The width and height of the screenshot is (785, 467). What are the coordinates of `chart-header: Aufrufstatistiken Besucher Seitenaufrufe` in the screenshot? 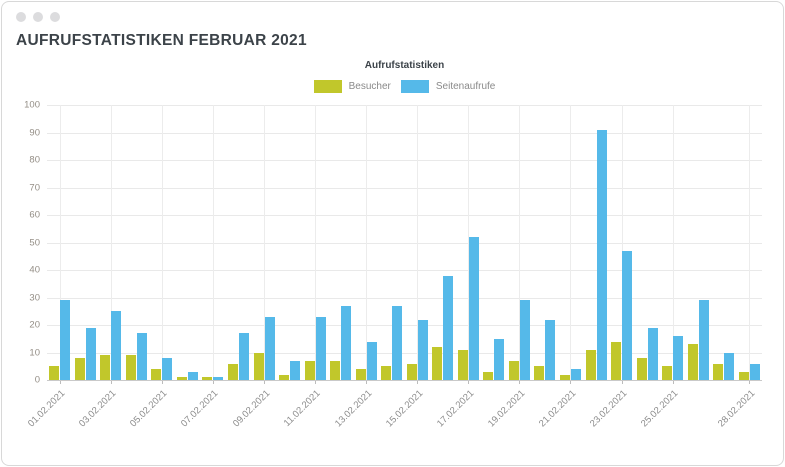 It's located at (404, 76).